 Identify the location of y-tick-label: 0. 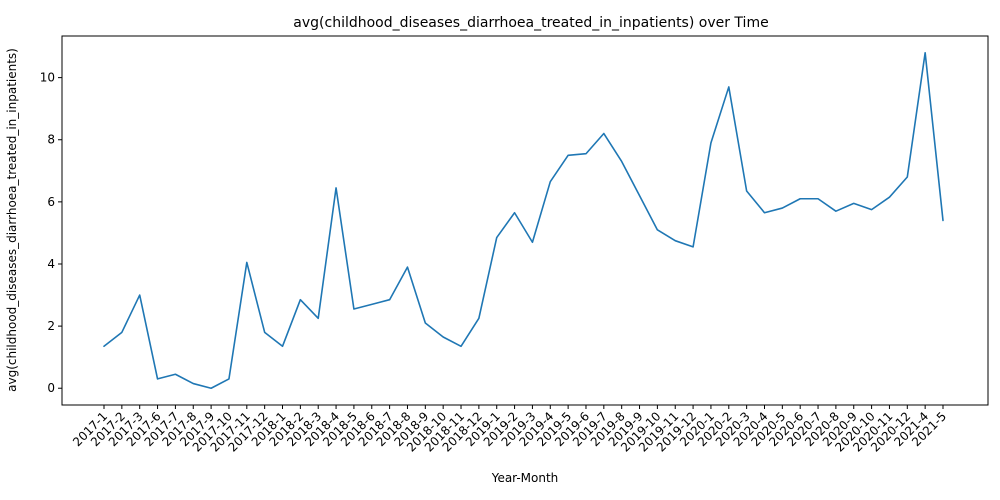
(51, 388).